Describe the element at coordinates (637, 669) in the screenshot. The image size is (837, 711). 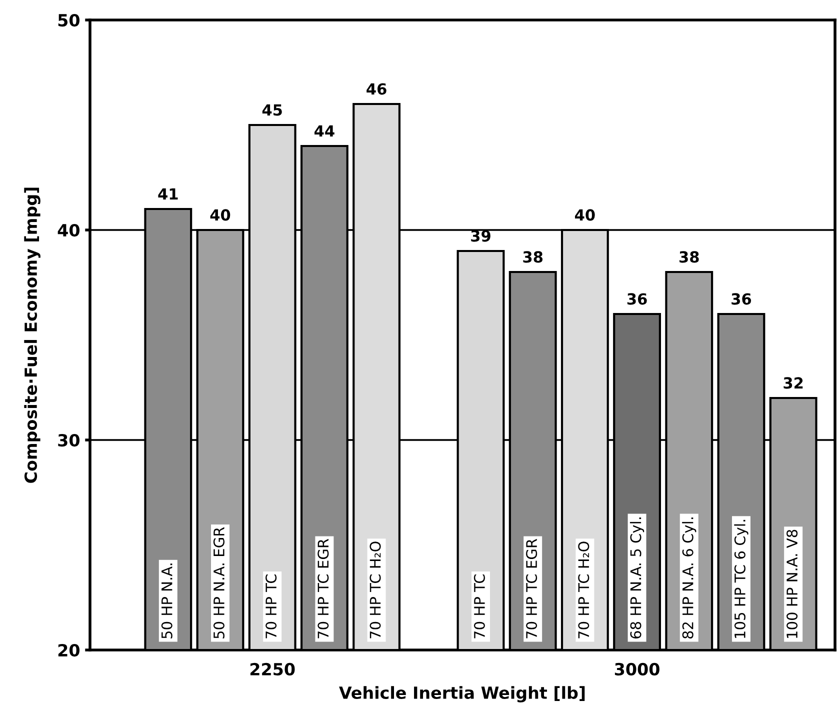
I see `text: 3000` at that location.